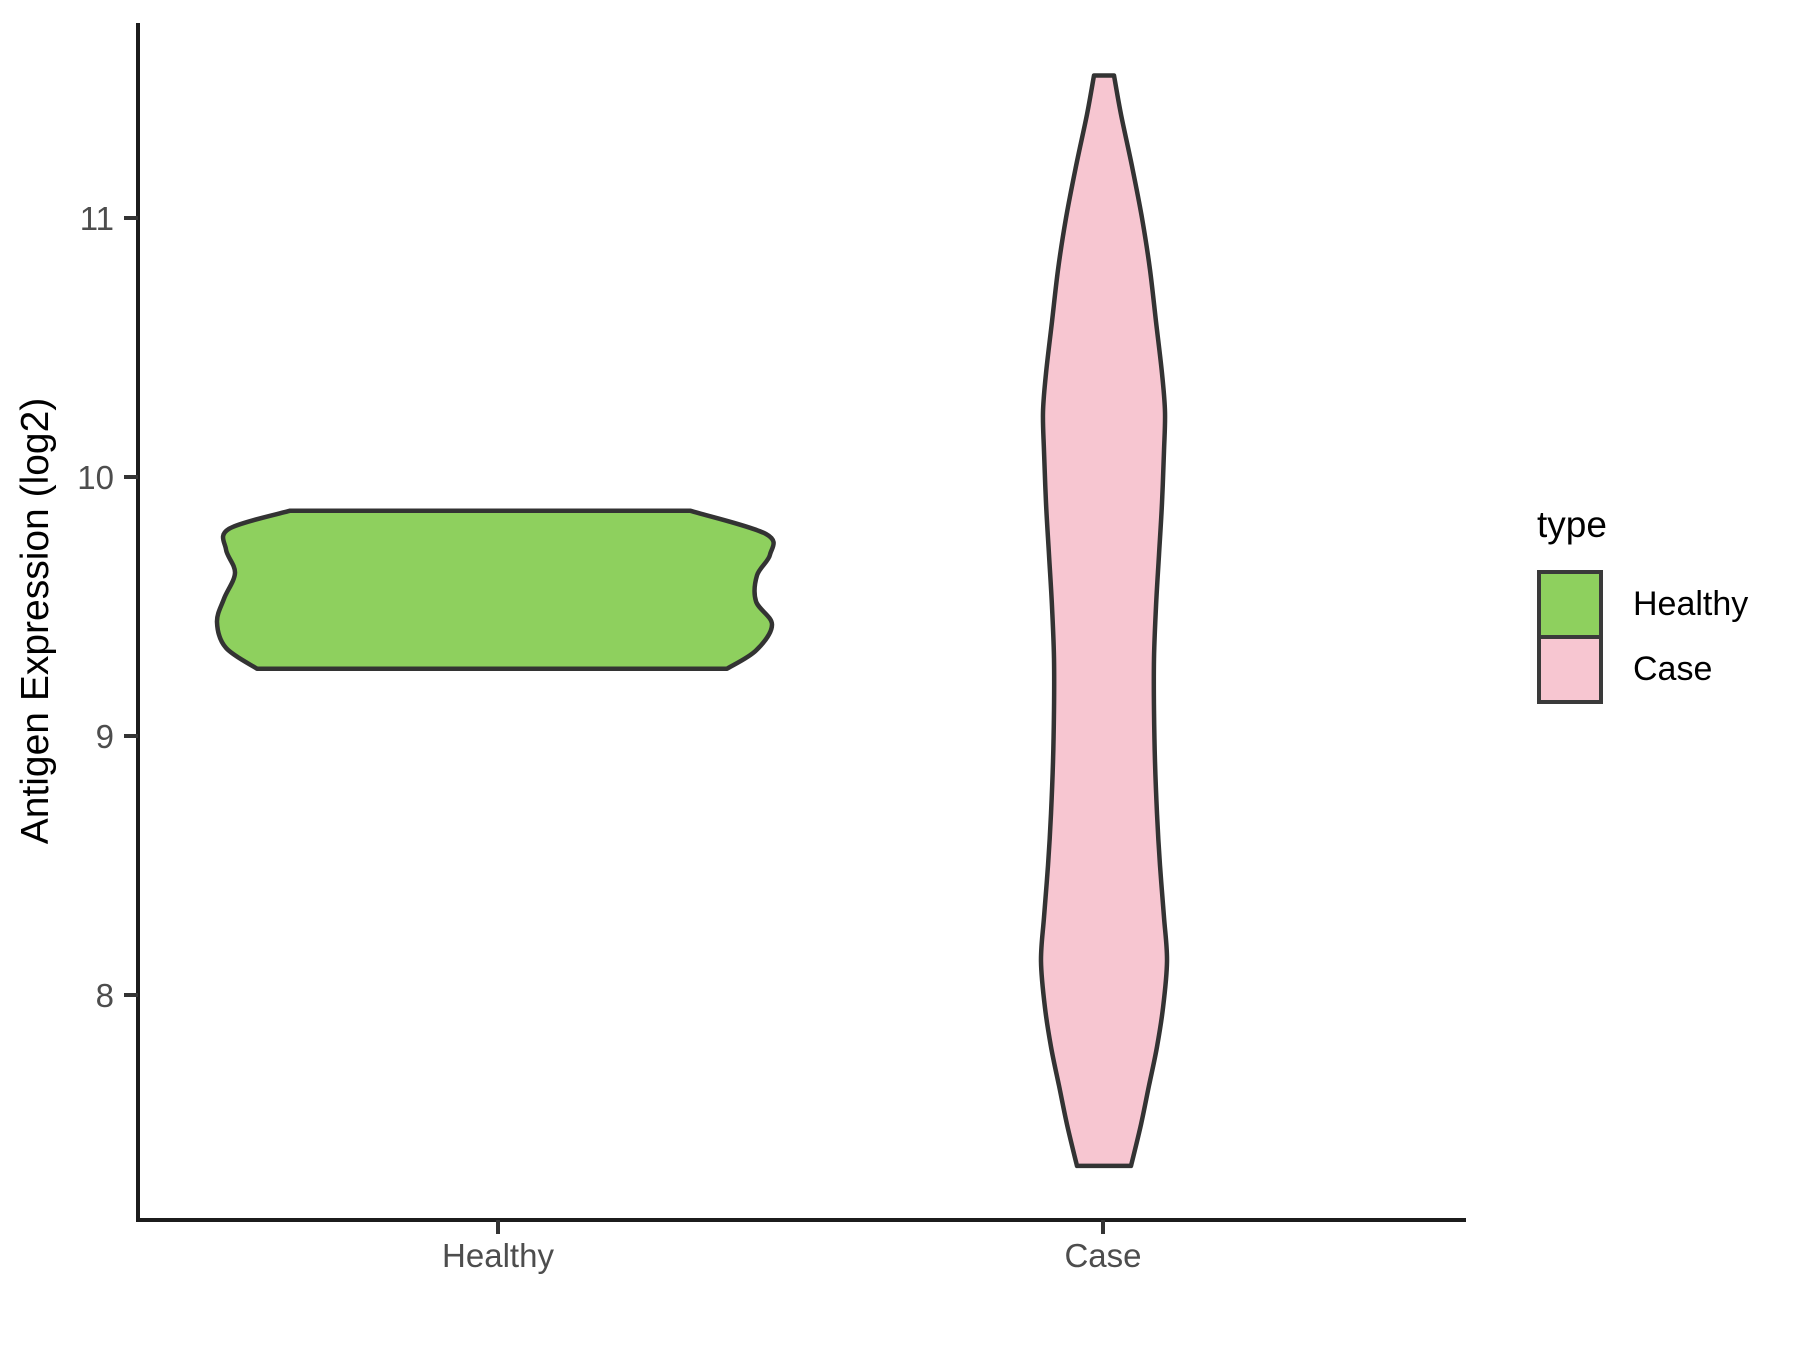 The height and width of the screenshot is (1350, 1800). I want to click on x-category-label: Healthy, so click(498, 1255).